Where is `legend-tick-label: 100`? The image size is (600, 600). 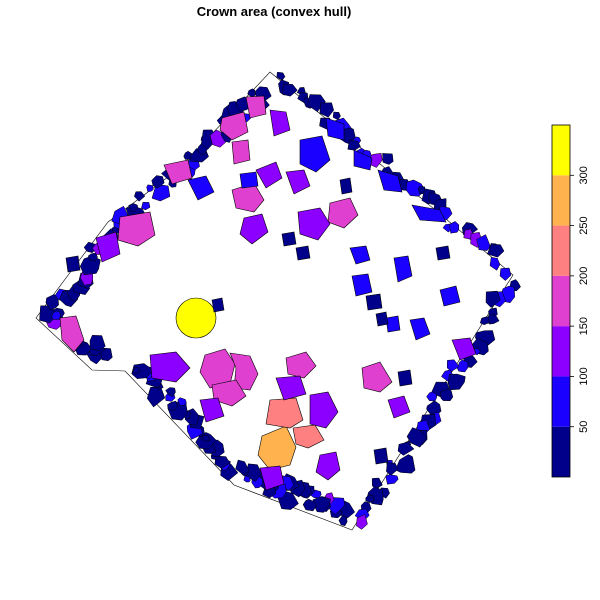 legend-tick-label: 100 is located at coordinates (584, 376).